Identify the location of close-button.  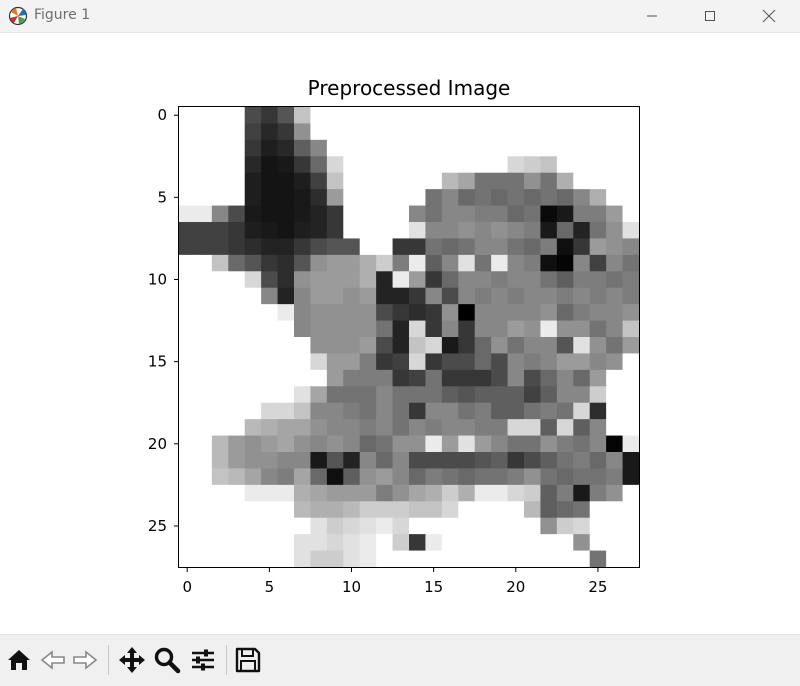
(769, 16).